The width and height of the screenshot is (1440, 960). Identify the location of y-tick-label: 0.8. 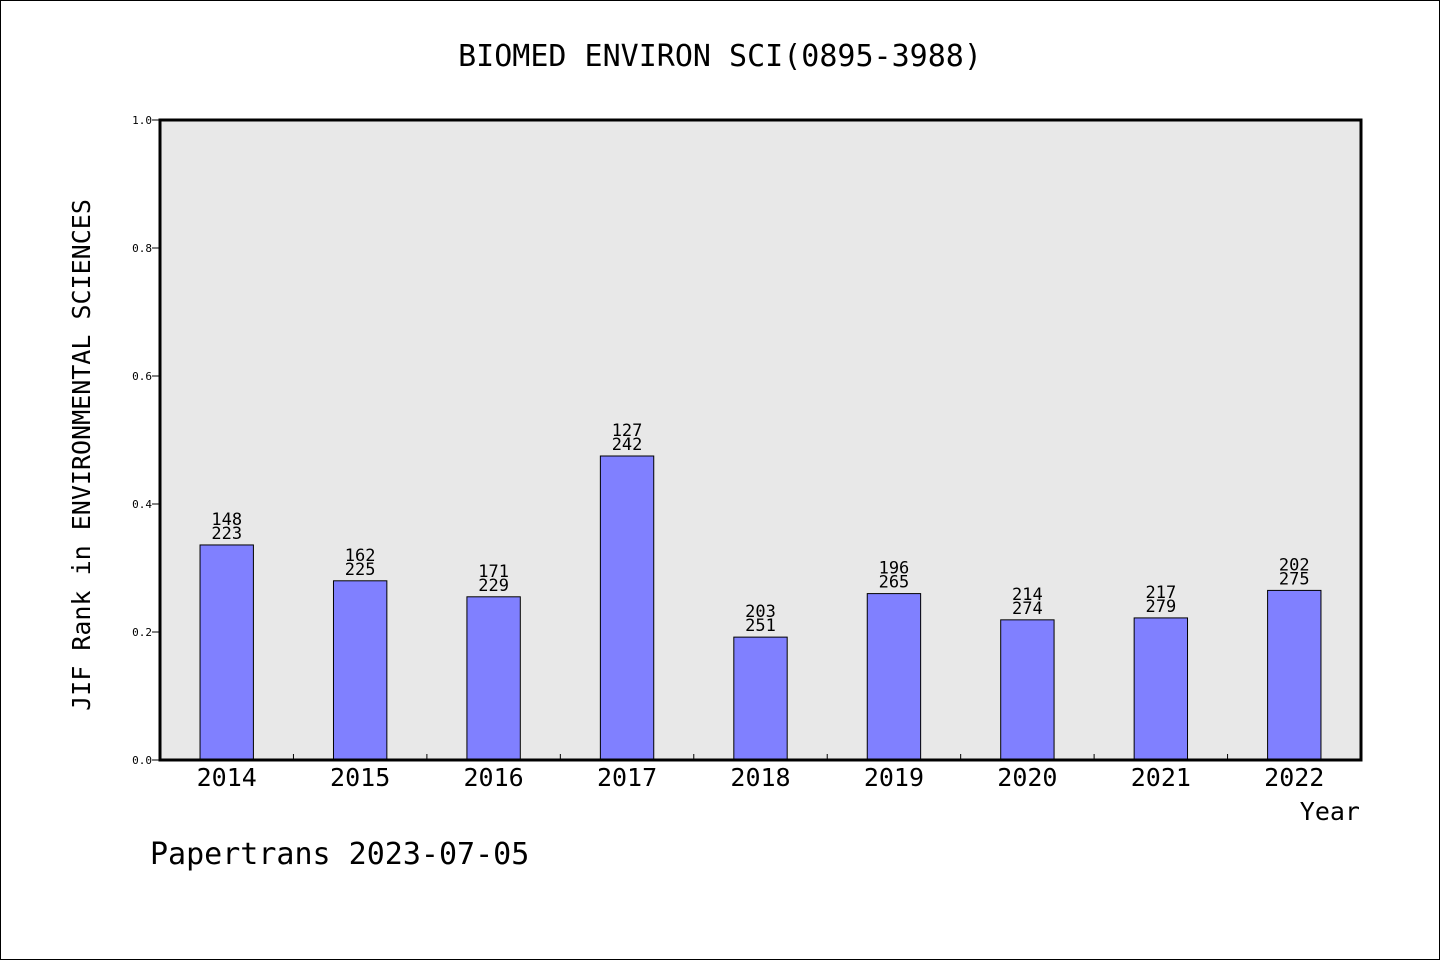
(142, 248).